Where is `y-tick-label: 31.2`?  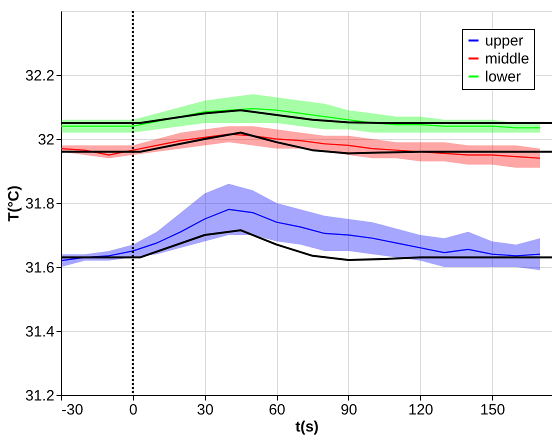
y-tick-label: 31.2 is located at coordinates (39, 396).